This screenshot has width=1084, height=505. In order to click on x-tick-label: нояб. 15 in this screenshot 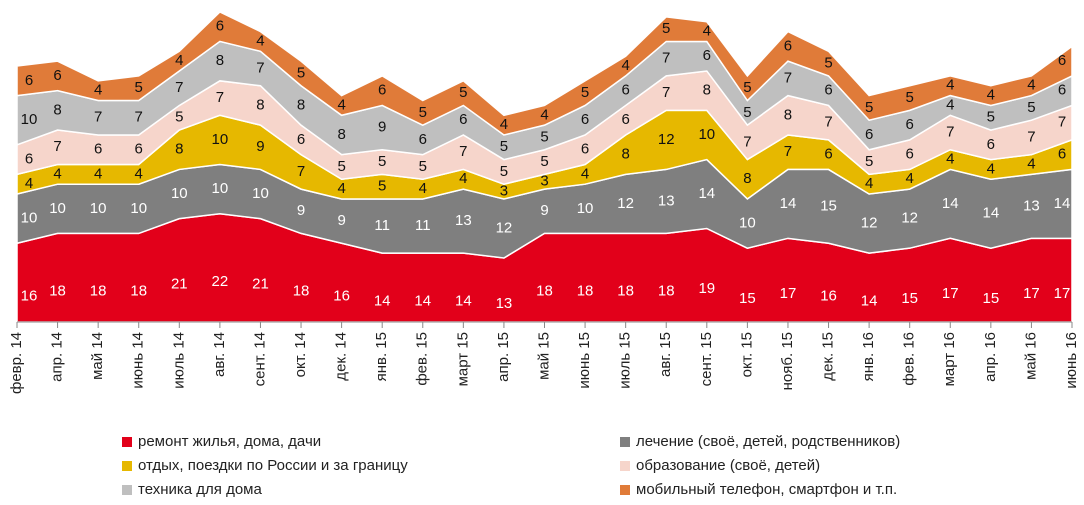, I will do `click(787, 361)`.